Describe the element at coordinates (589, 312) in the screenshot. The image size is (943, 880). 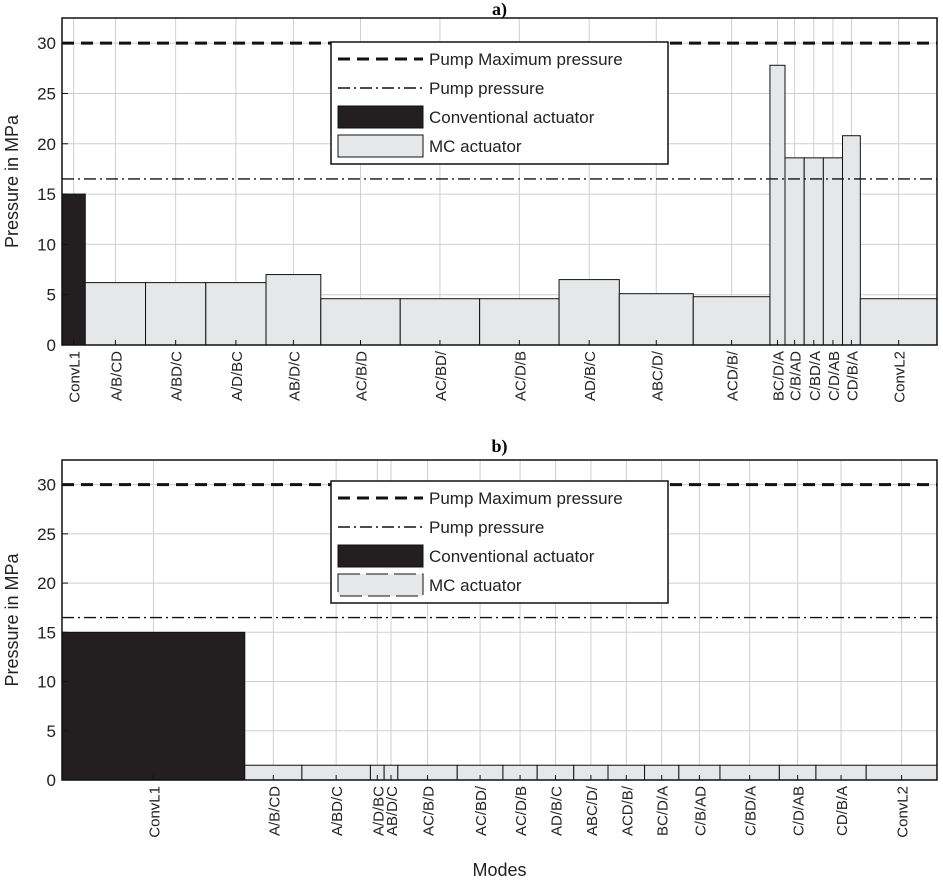
I see `bar-ad-b-c` at that location.